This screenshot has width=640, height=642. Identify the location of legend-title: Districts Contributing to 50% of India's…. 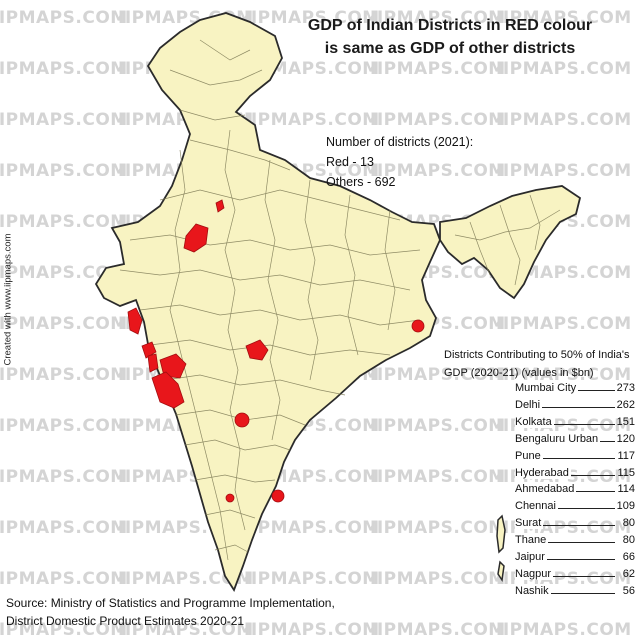
(542, 364).